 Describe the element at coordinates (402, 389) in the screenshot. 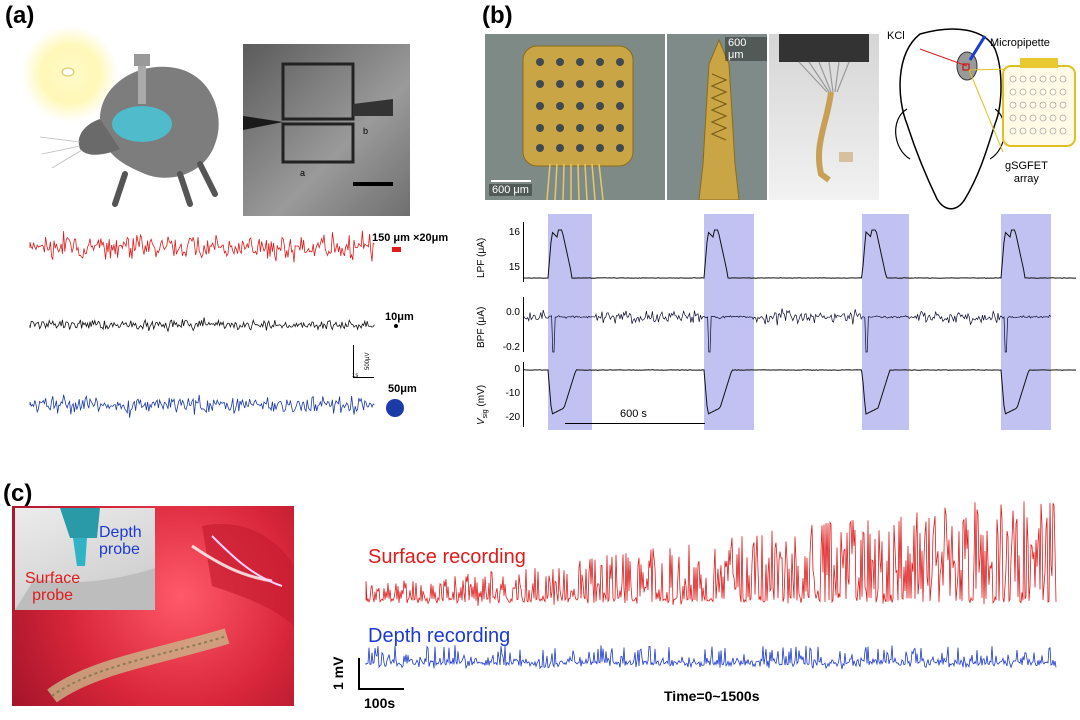

I see `trace-blue-label: 50μm` at that location.